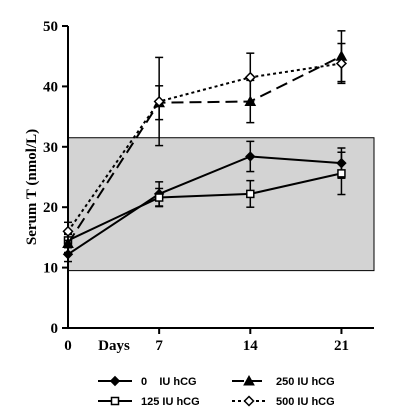 This screenshot has width=417, height=419. What do you see at coordinates (206, 341) in the screenshot?
I see `x-ticks: 0 7 14 21` at bounding box center [206, 341].